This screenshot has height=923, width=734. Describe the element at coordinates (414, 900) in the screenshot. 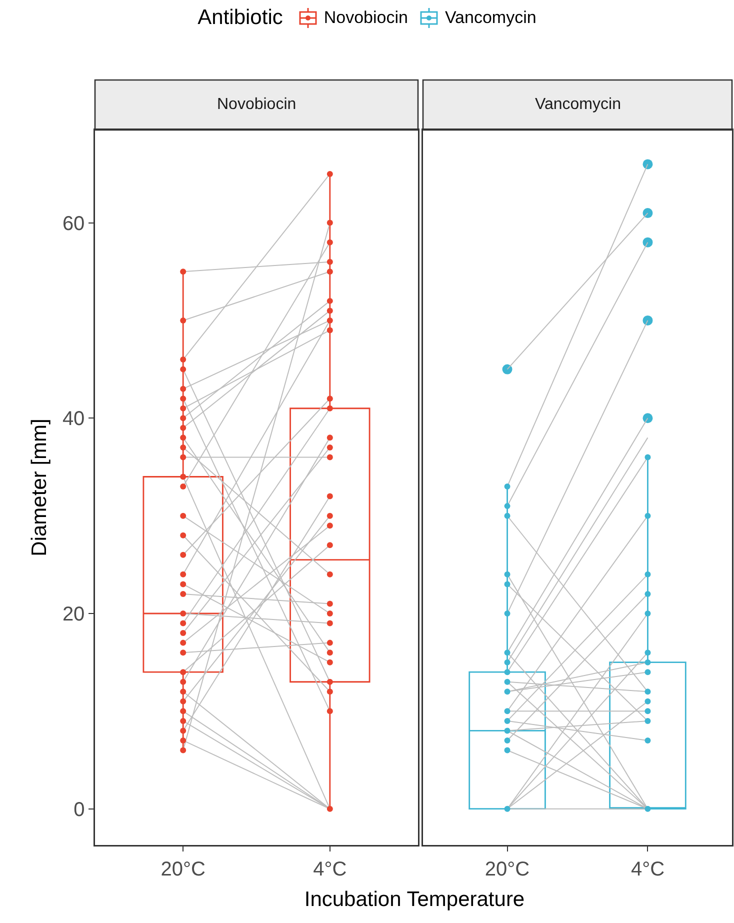

I see `x-axis-title: Incubation Temperature` at that location.